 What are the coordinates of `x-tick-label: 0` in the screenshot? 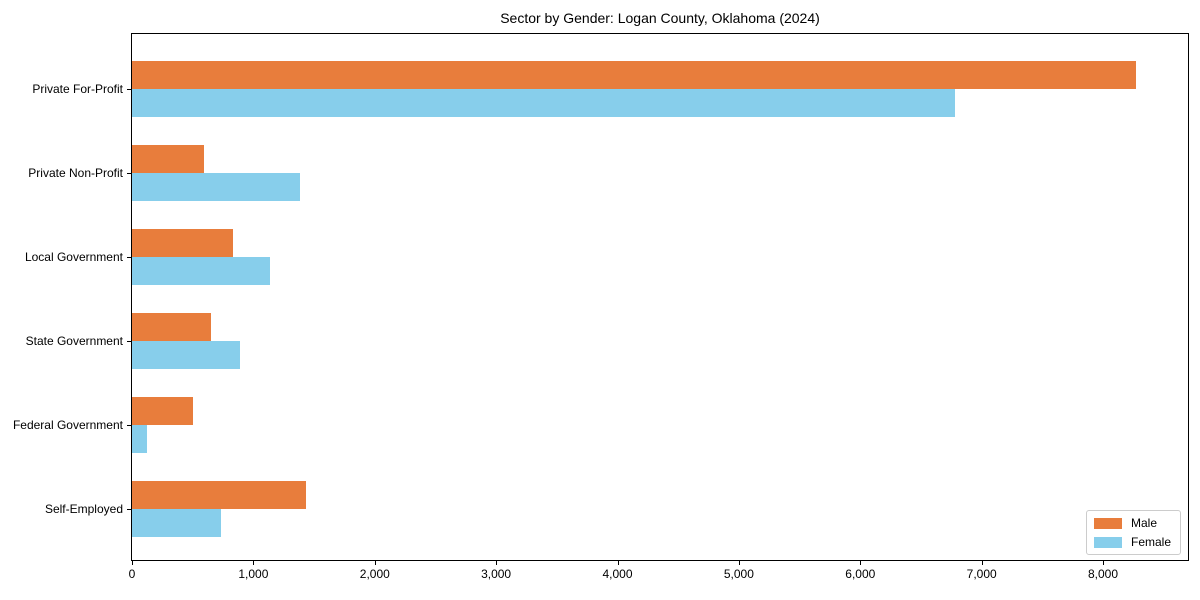 It's located at (132, 574).